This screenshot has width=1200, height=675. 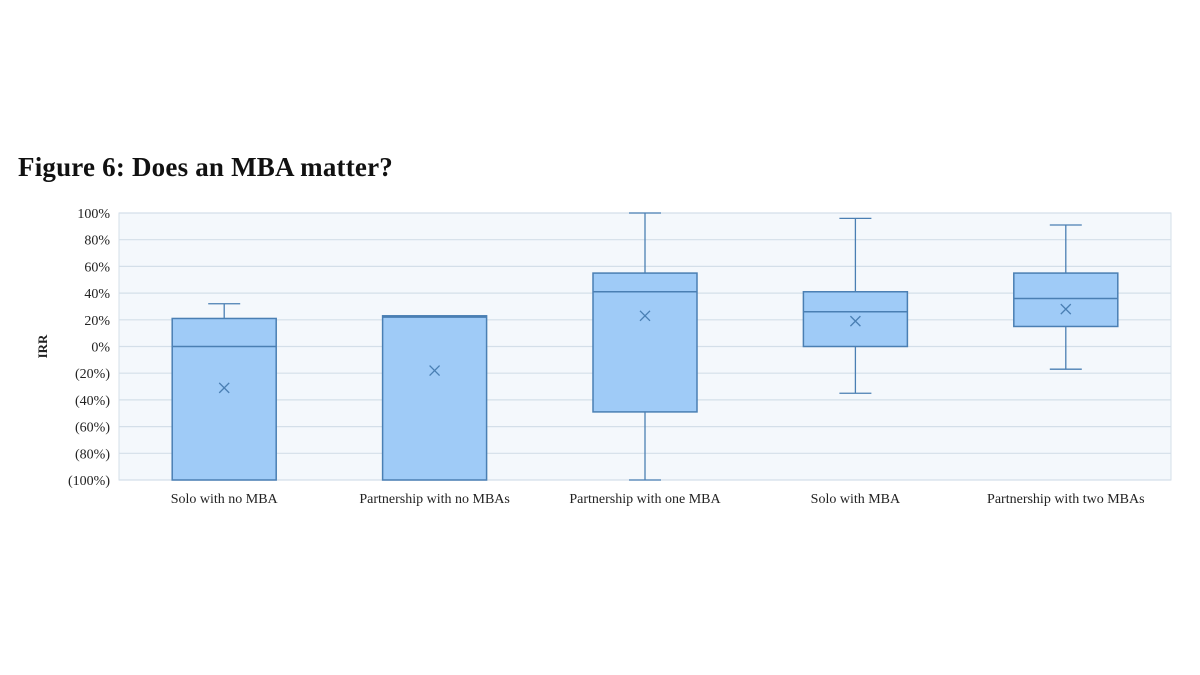 I want to click on y-tick-label: 20%, so click(x=97, y=321).